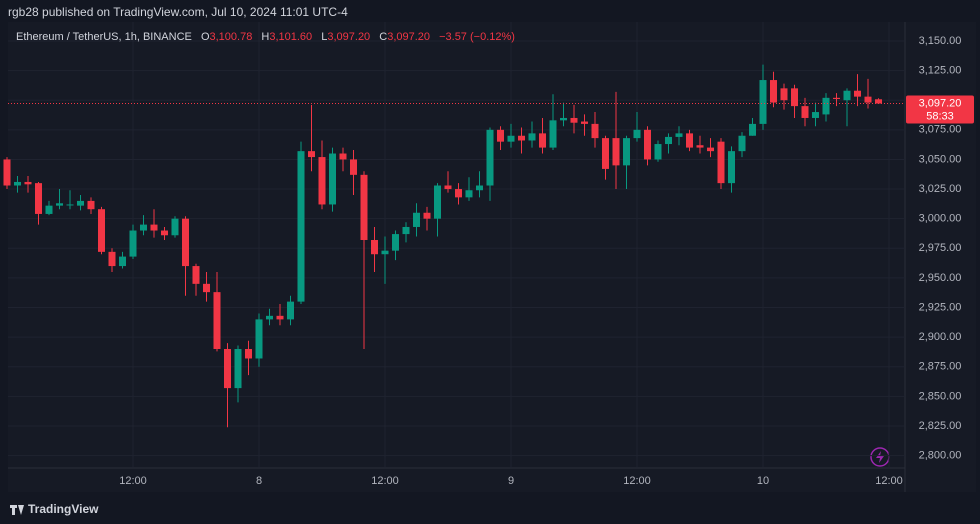 This screenshot has width=980, height=524. I want to click on y-tick-label: 2,800.00, so click(940, 456).